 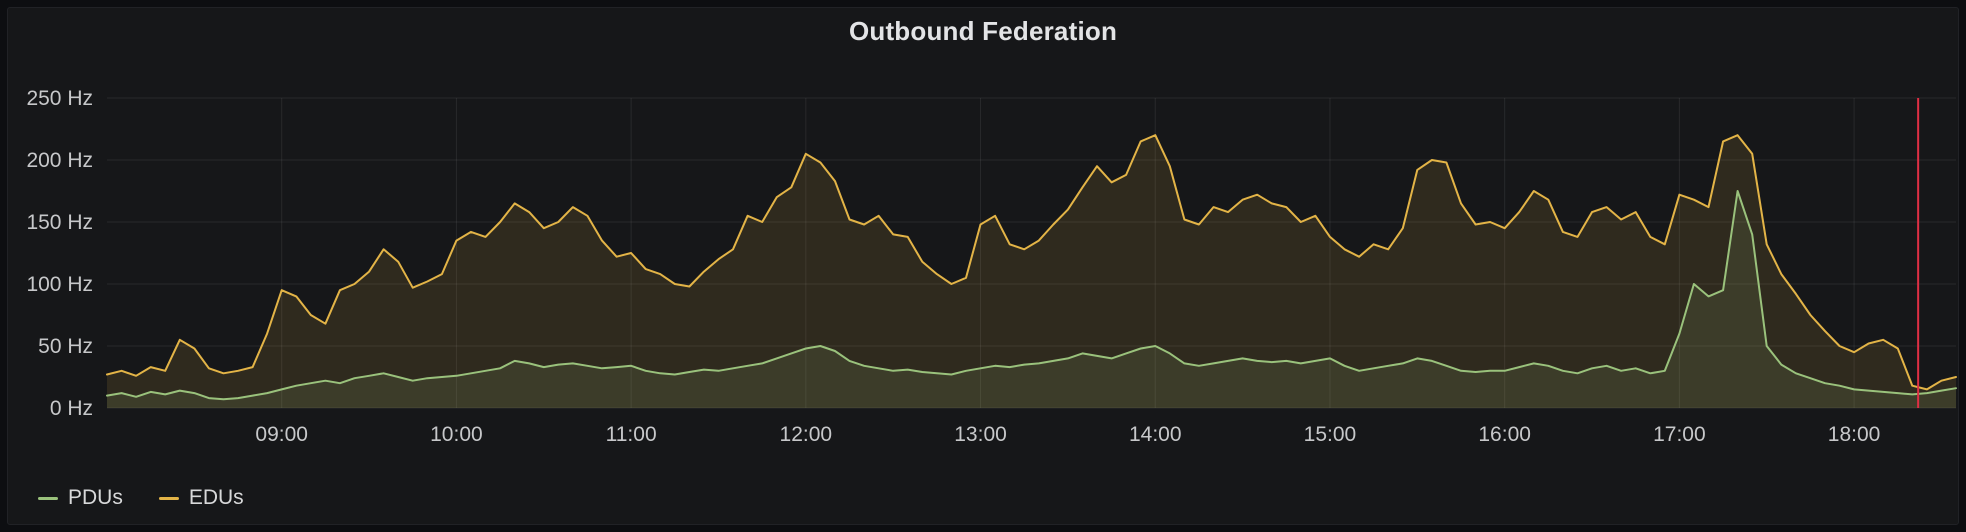 What do you see at coordinates (48, 498) in the screenshot?
I see `pdus-series-swatch-icon` at bounding box center [48, 498].